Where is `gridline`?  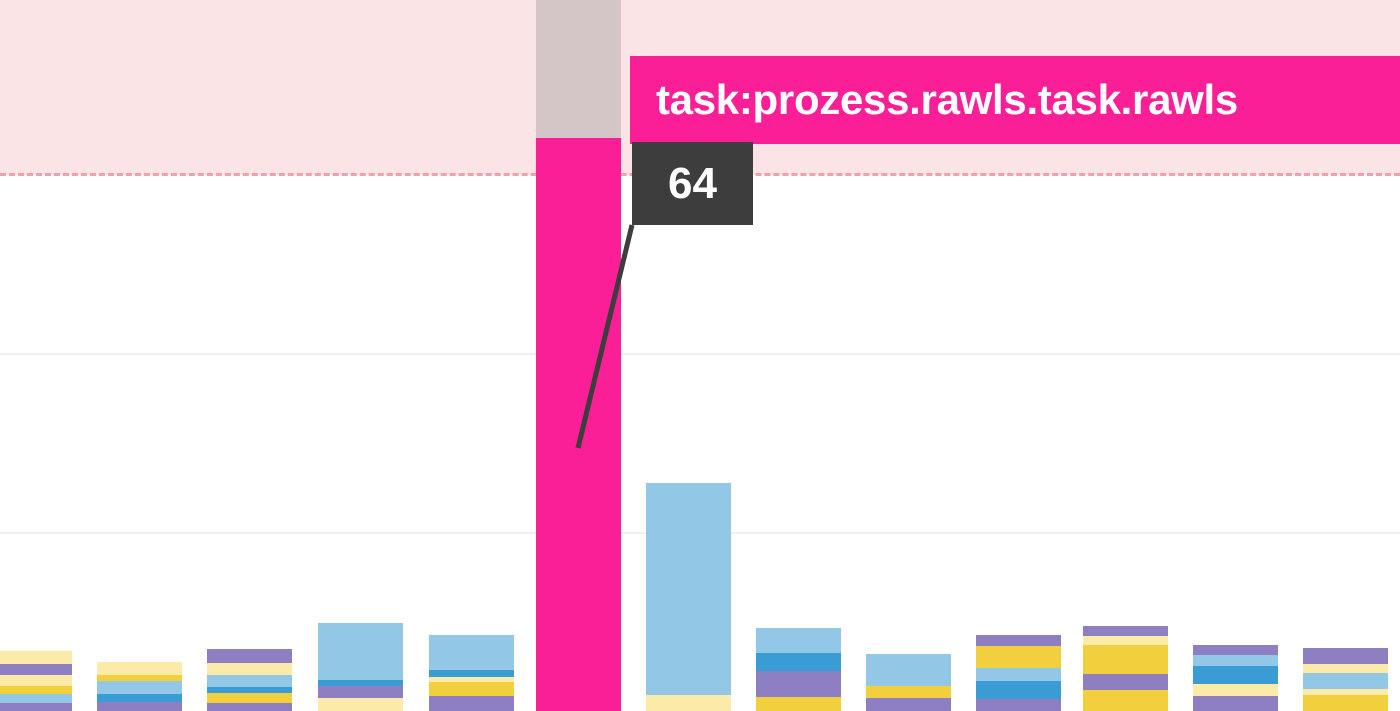
gridline is located at coordinates (700, 354).